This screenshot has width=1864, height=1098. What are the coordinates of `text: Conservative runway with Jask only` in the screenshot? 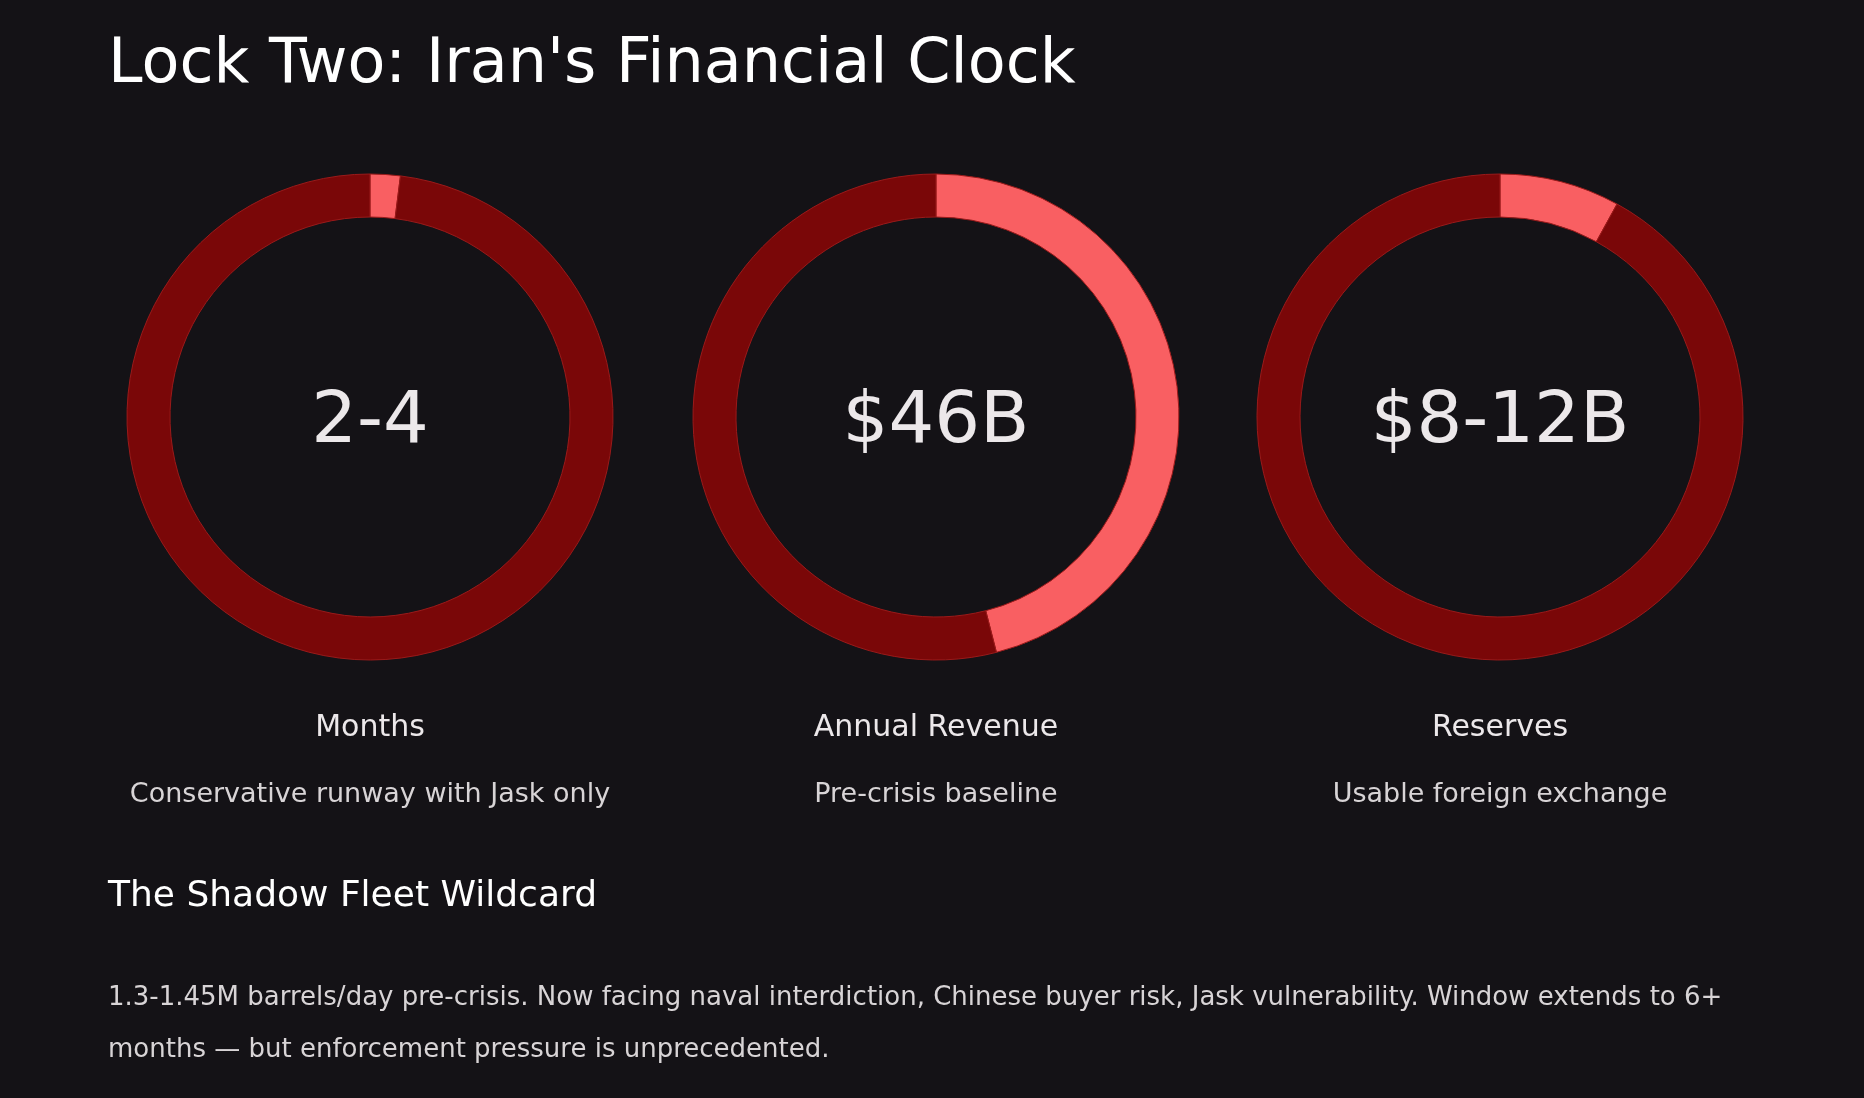 It's located at (370, 792).